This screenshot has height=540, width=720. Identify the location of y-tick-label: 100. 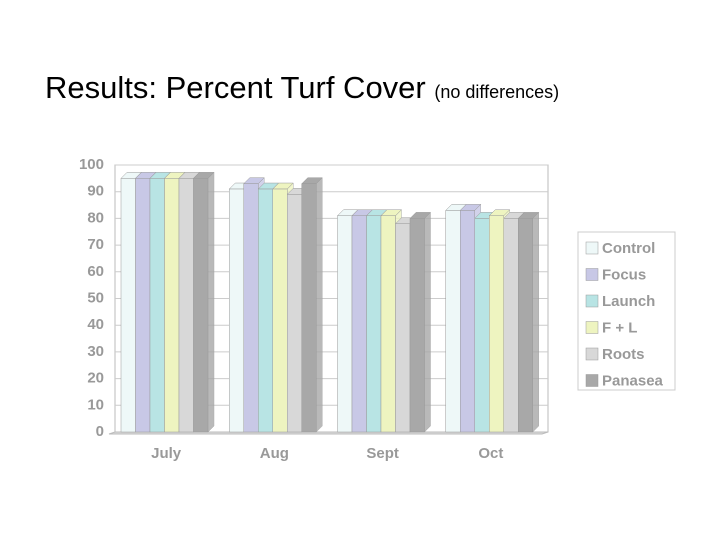
(91, 164).